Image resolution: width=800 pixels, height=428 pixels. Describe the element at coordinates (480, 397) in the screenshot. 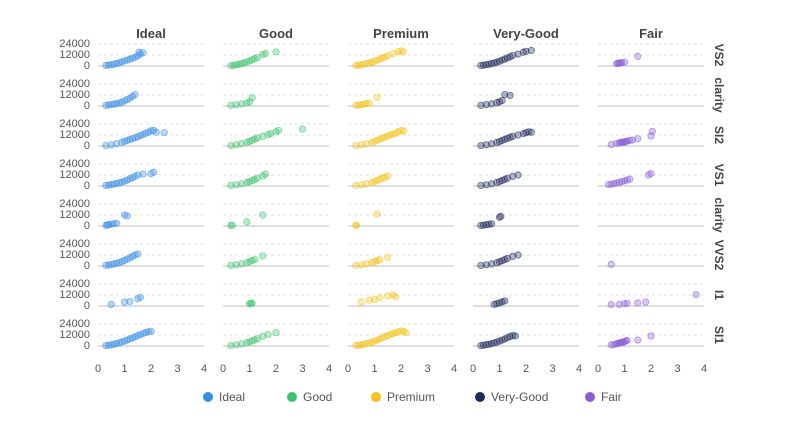

I see `legend-swatch` at that location.